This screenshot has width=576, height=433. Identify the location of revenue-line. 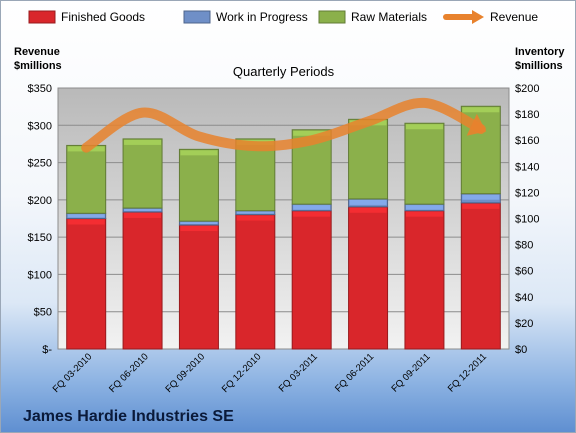
(284, 125).